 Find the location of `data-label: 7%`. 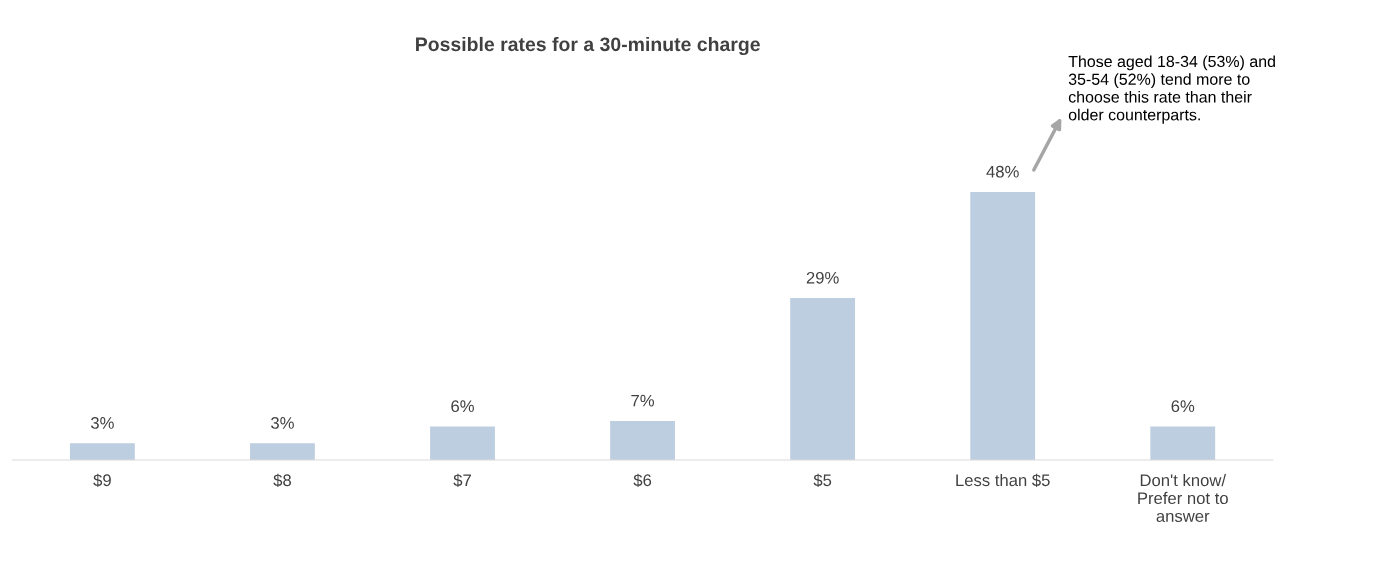

data-label: 7% is located at coordinates (643, 400).